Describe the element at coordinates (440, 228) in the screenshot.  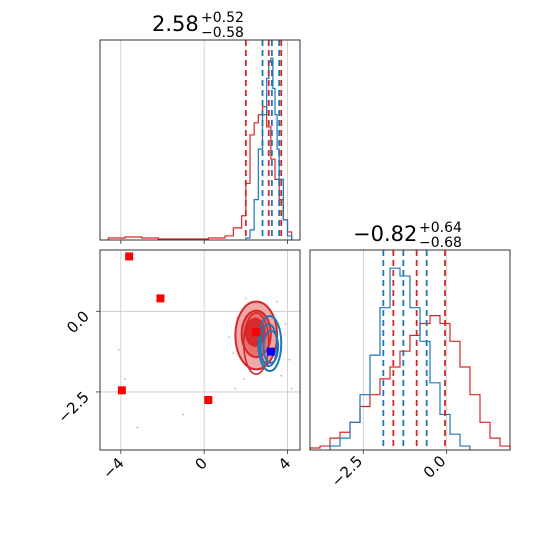
I see `title-2-plus: +0.64` at that location.